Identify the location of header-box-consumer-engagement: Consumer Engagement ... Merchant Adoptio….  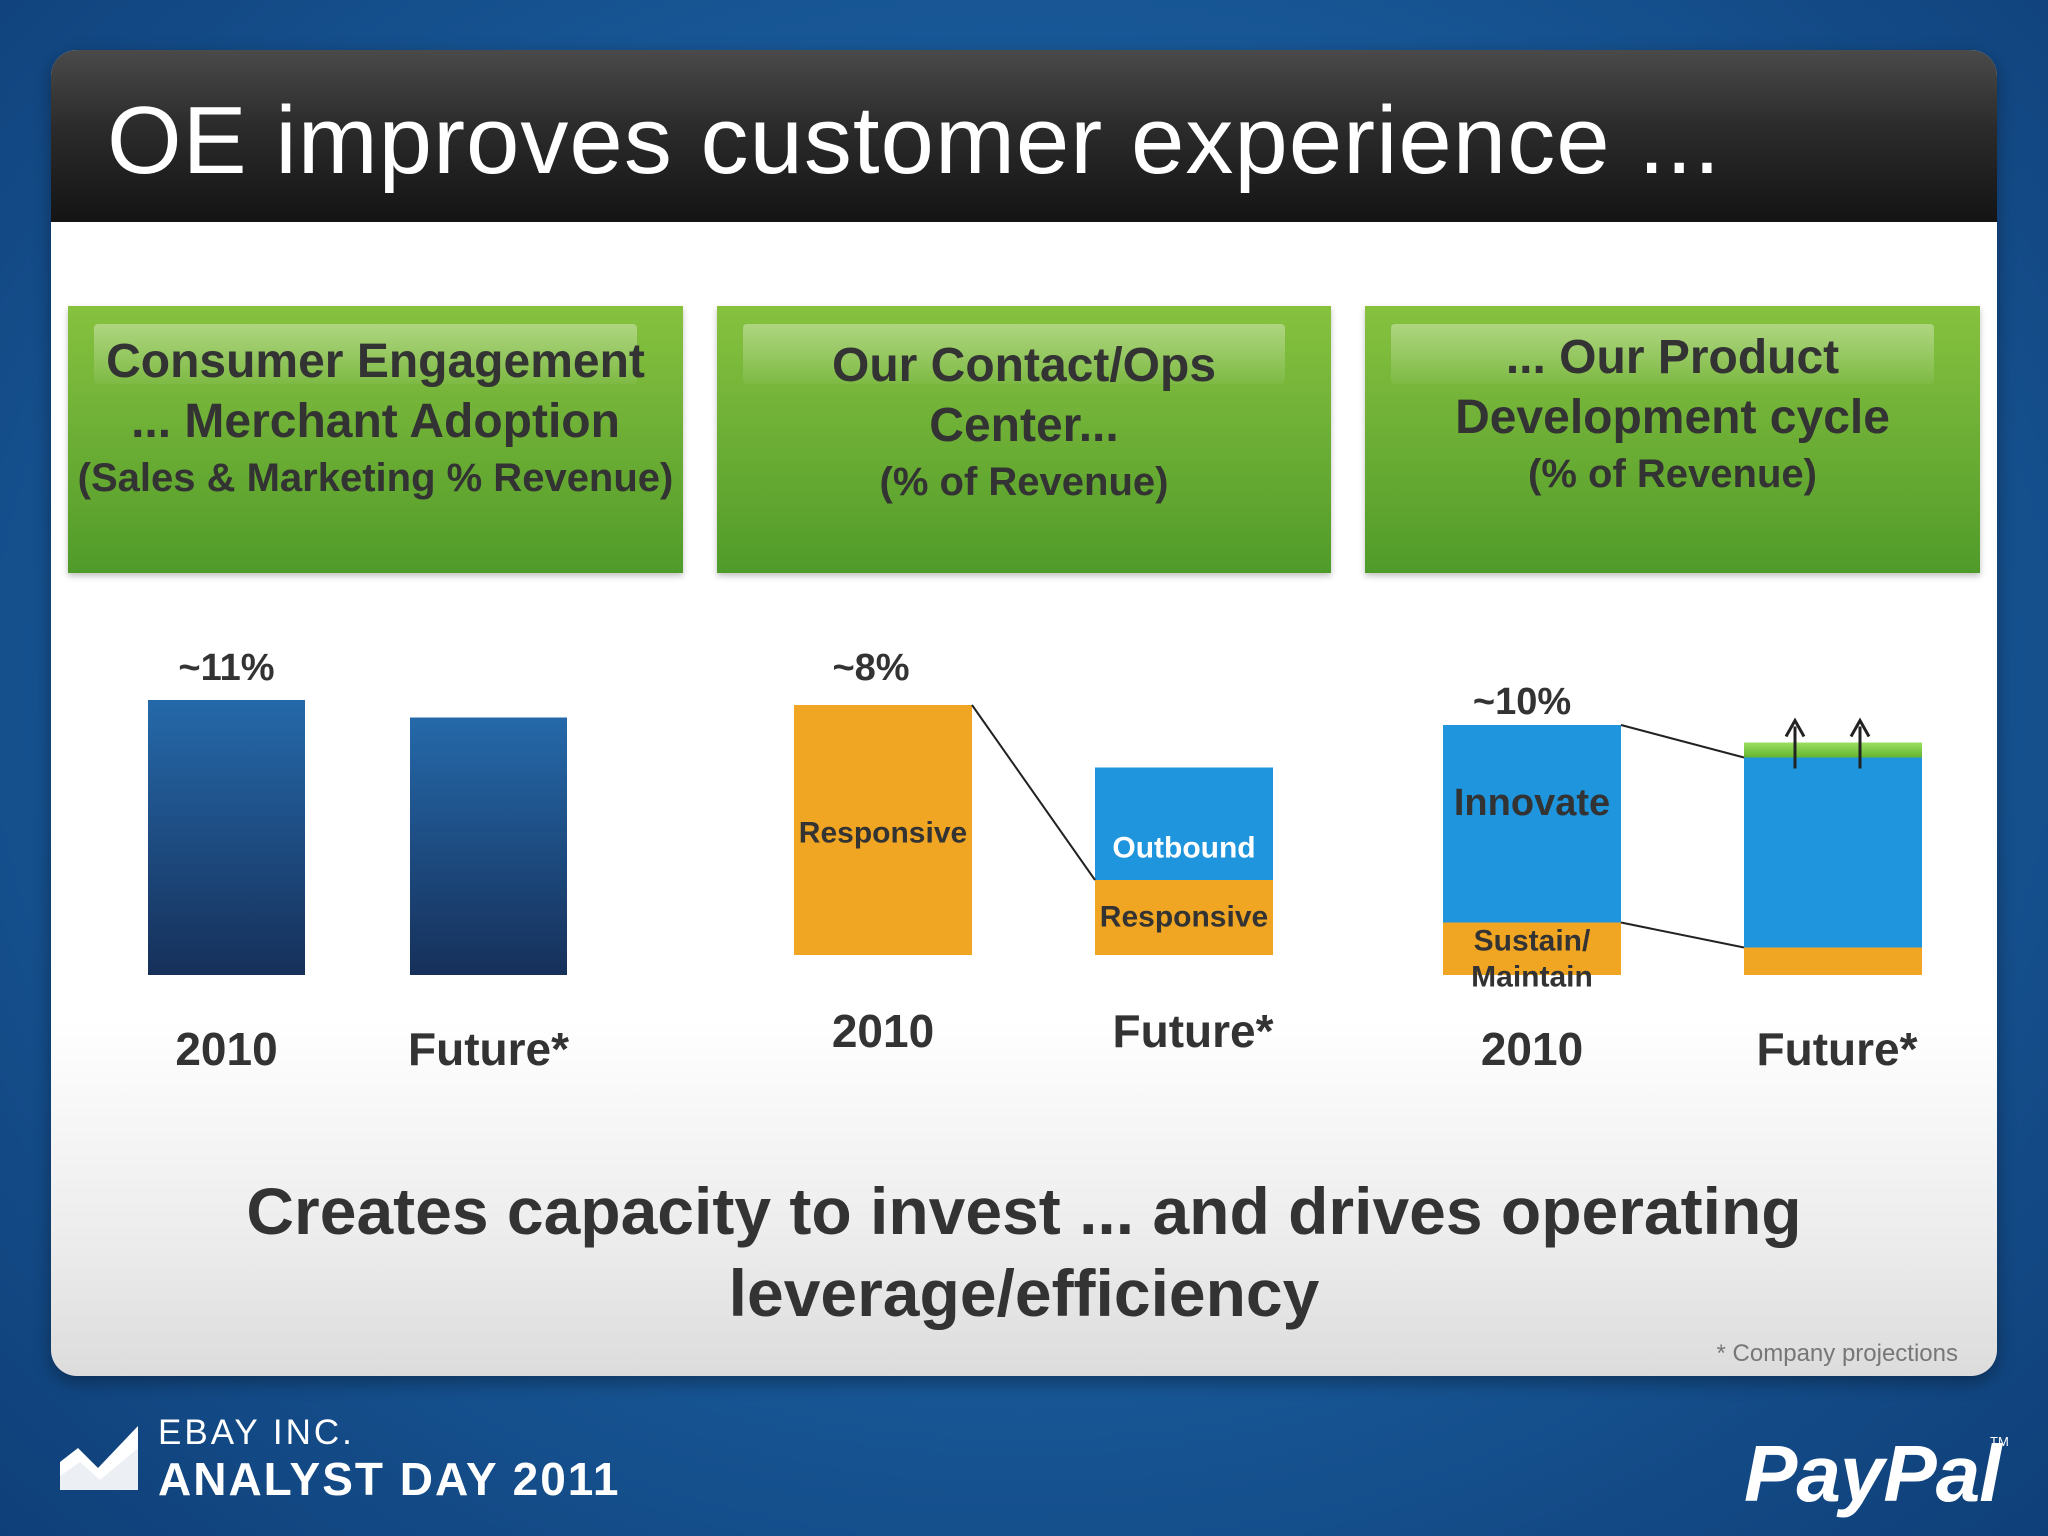
(375, 439).